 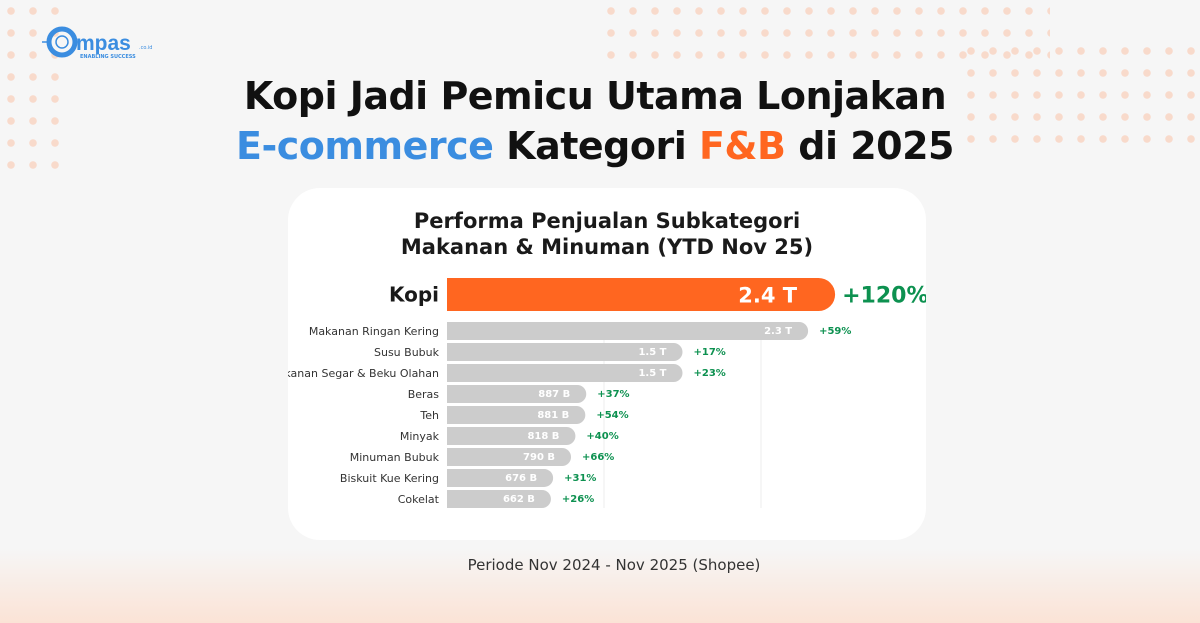 What do you see at coordinates (778, 331) in the screenshot?
I see `value-label: 2.3 T` at bounding box center [778, 331].